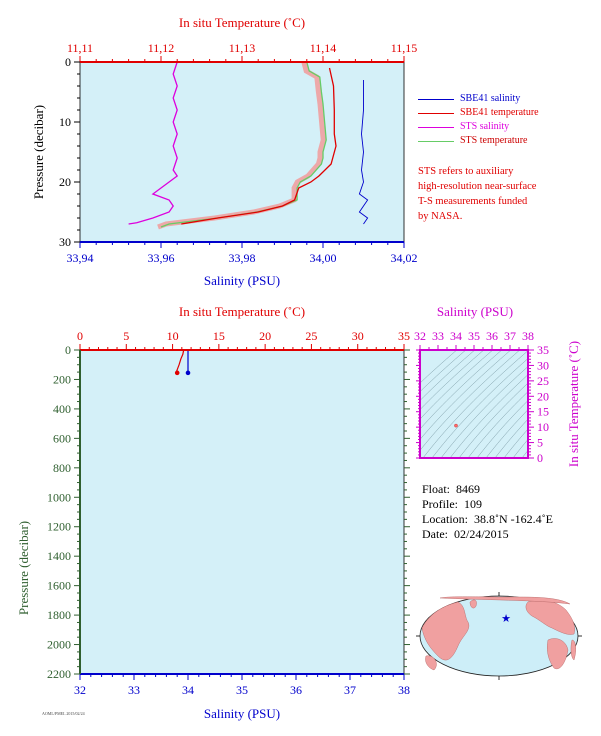 Image resolution: width=601 pixels, height=736 pixels. What do you see at coordinates (188, 690) in the screenshot?
I see `bottom-salinity-tick-label: 34` at bounding box center [188, 690].